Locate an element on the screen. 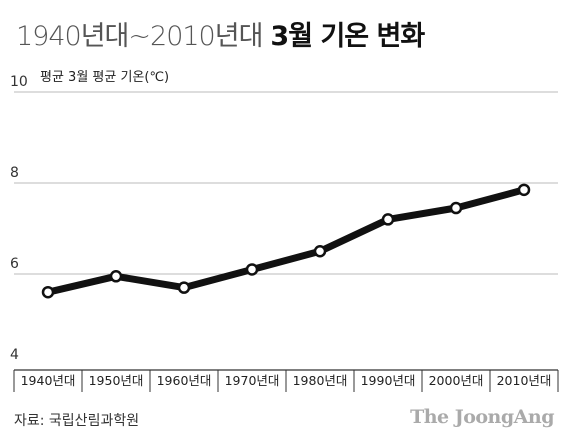 Image resolution: width=570 pixels, height=444 pixels. y-tick-label: 6 is located at coordinates (14, 264).